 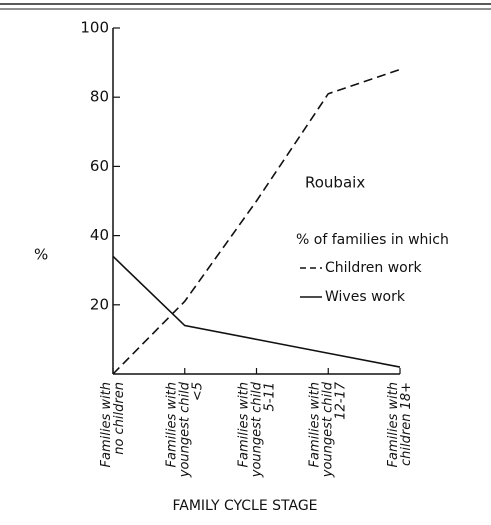 I want to click on y-tick-label: 40, so click(x=99, y=235).